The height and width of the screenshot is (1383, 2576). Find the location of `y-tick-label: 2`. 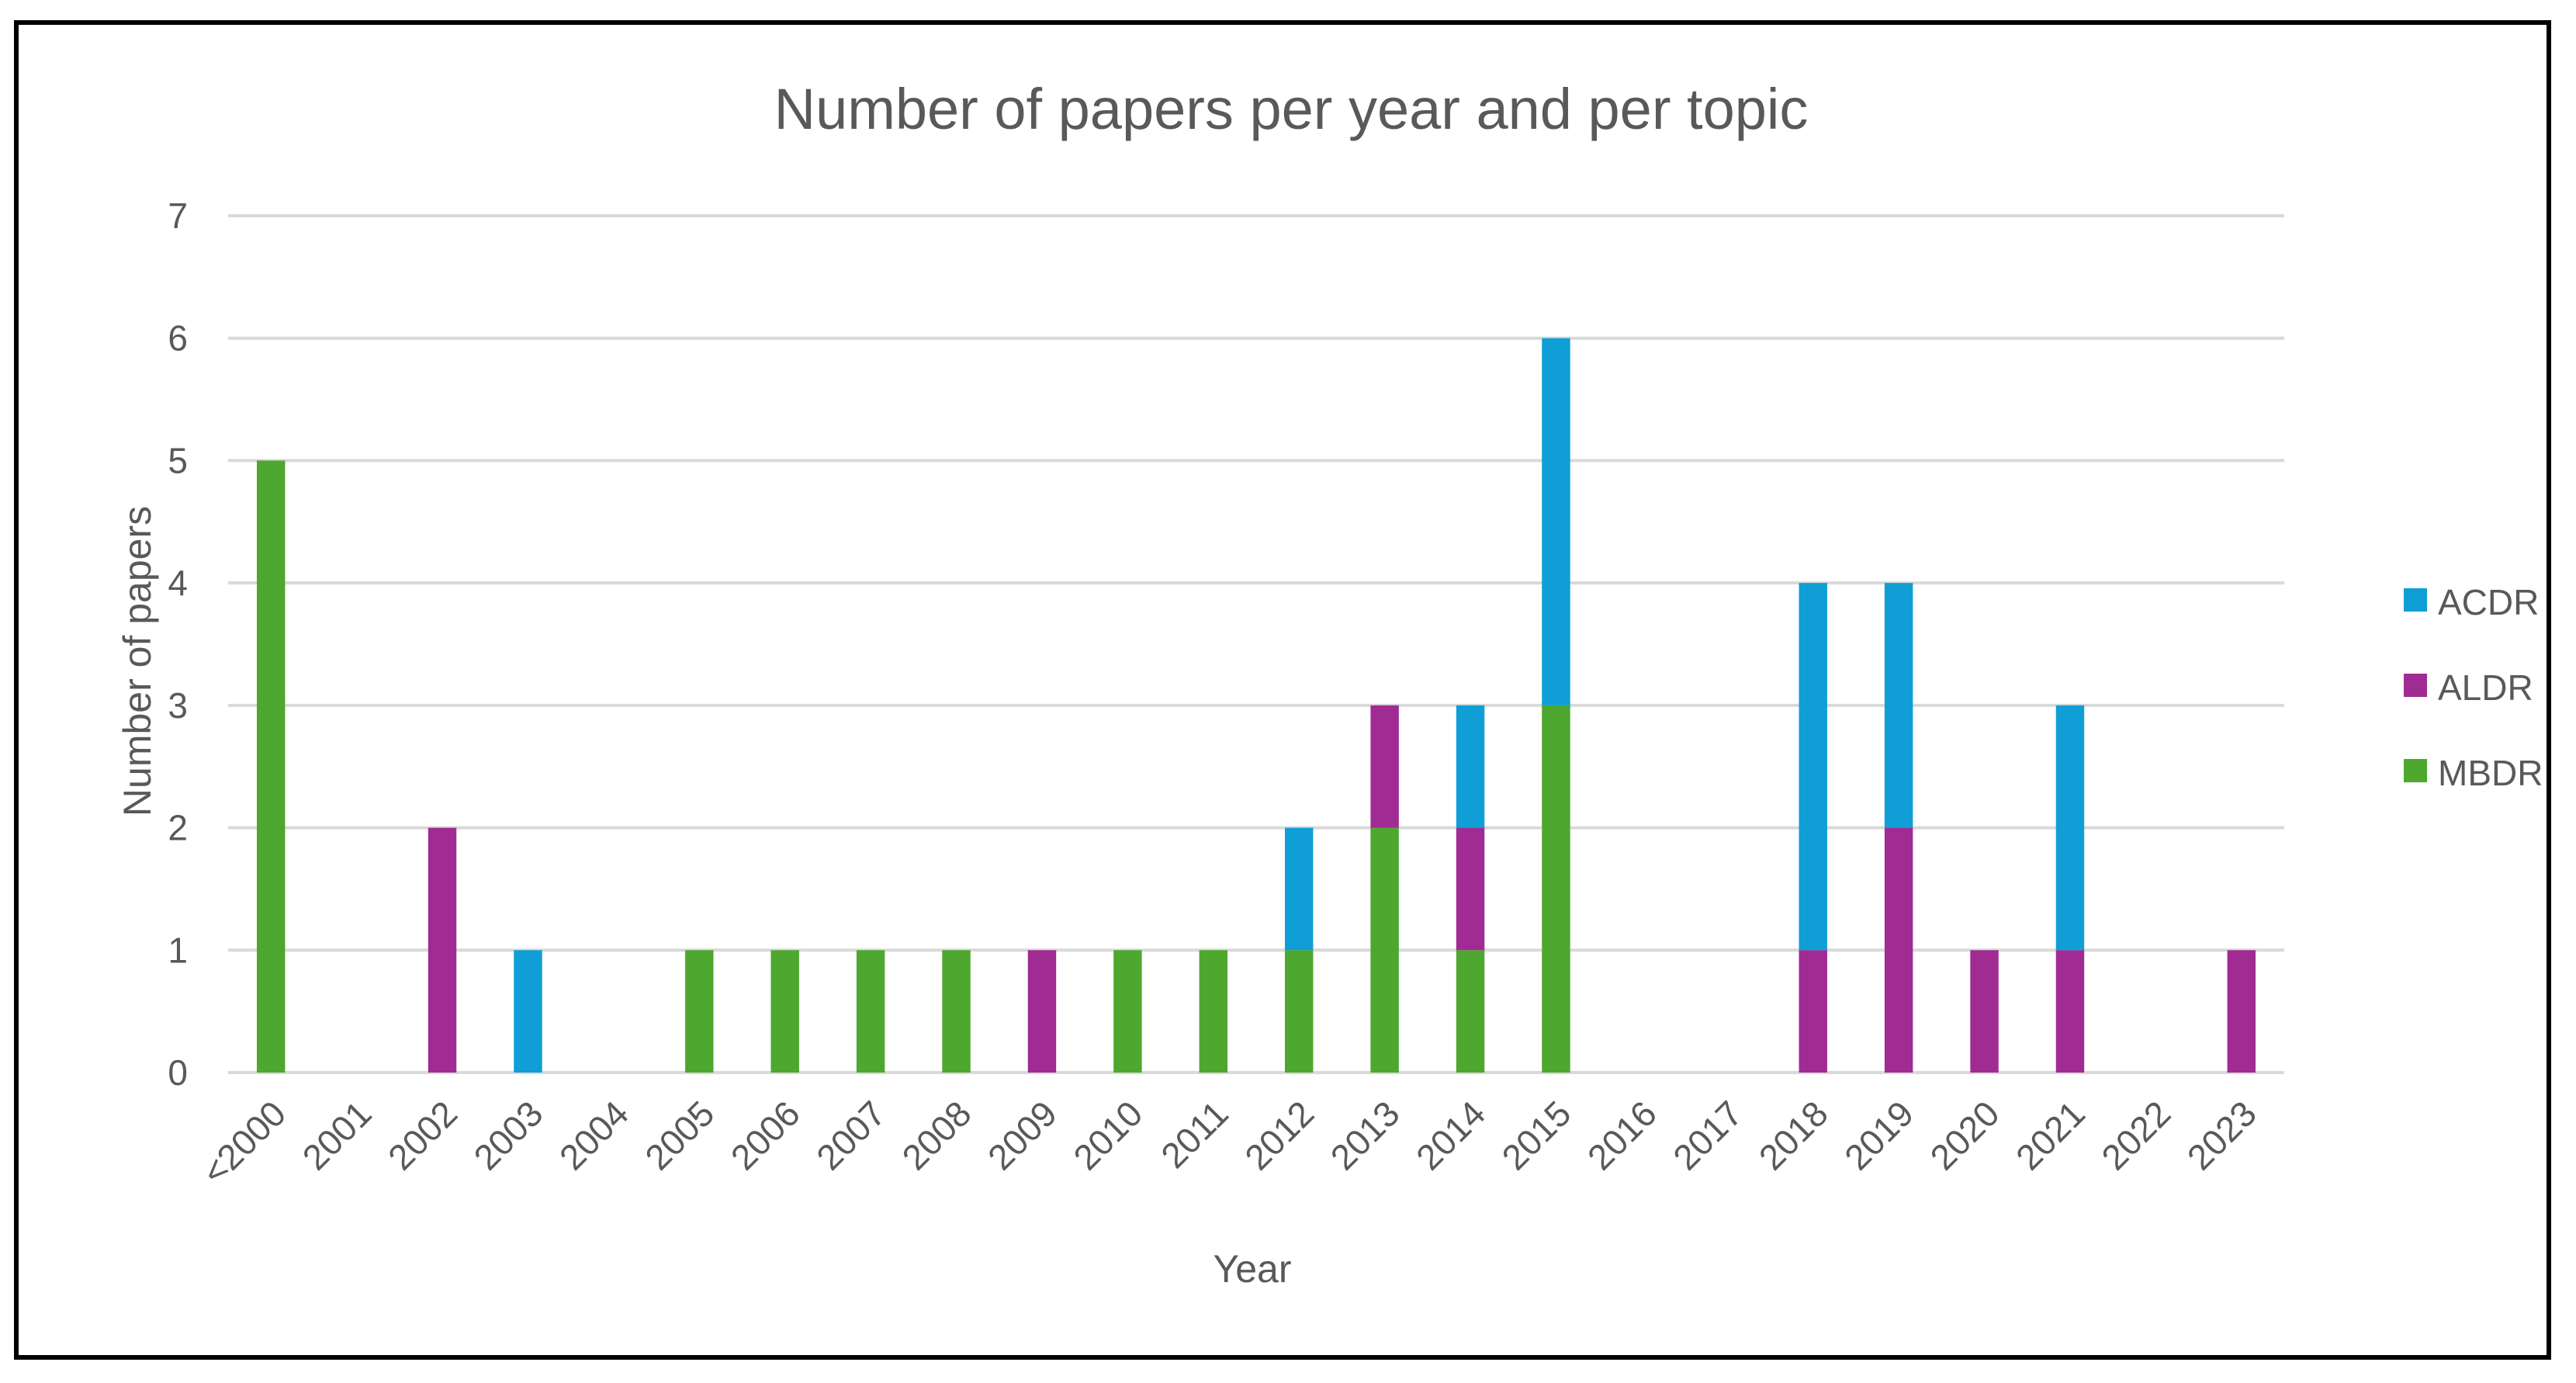

y-tick-label: 2 is located at coordinates (178, 828).